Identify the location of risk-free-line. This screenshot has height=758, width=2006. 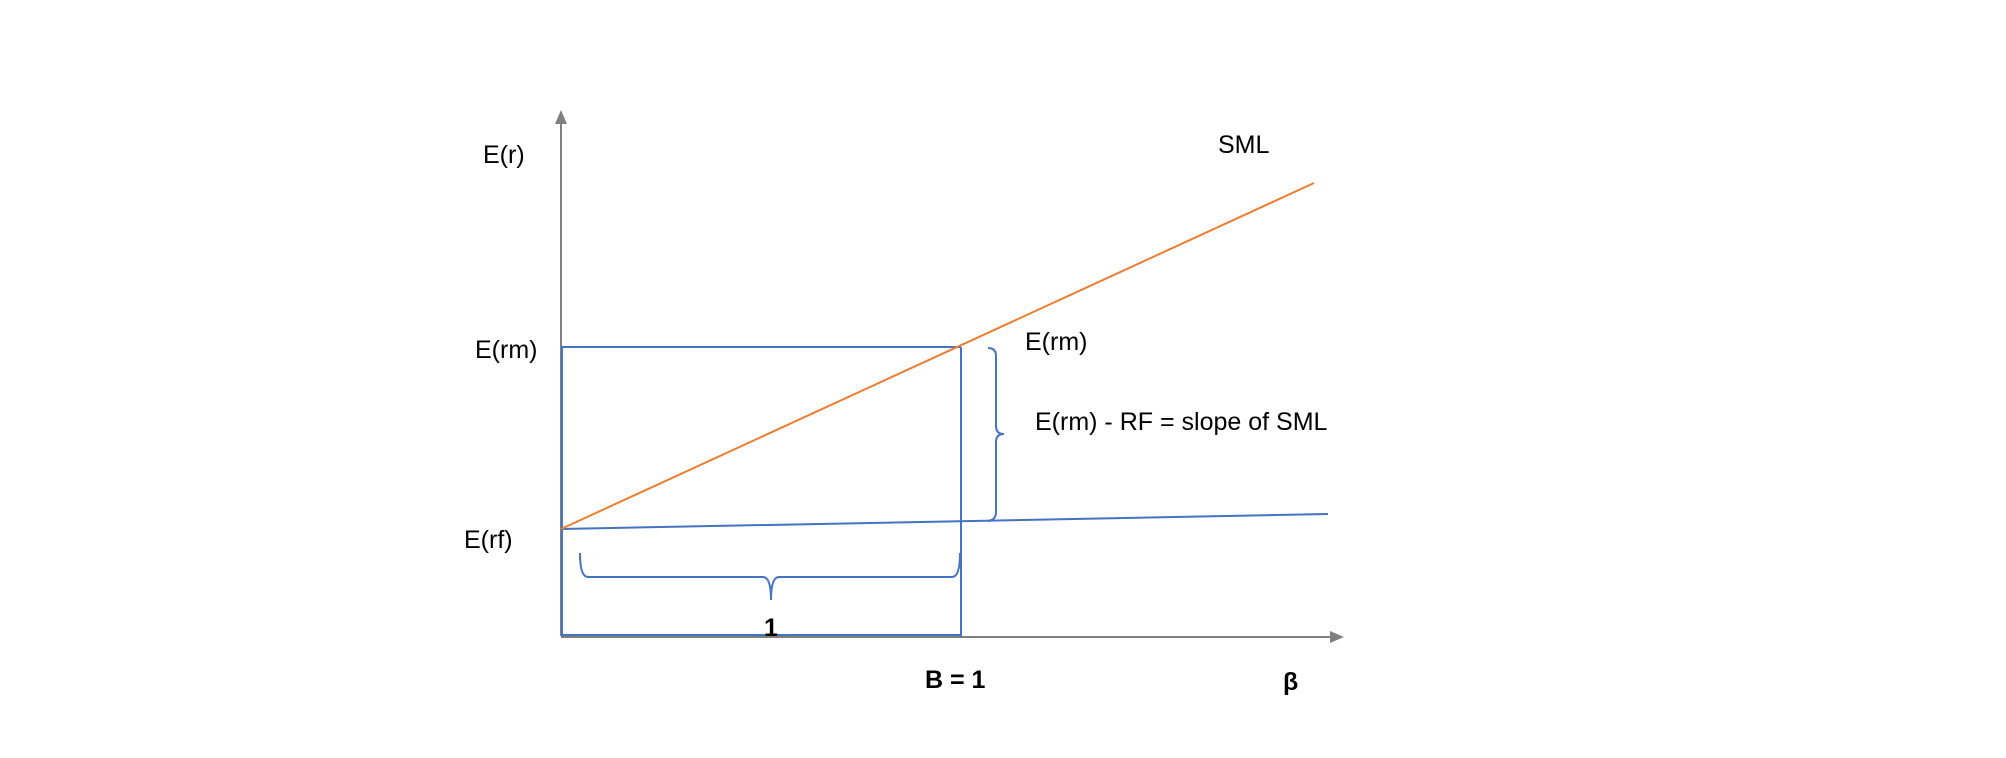
(944, 521).